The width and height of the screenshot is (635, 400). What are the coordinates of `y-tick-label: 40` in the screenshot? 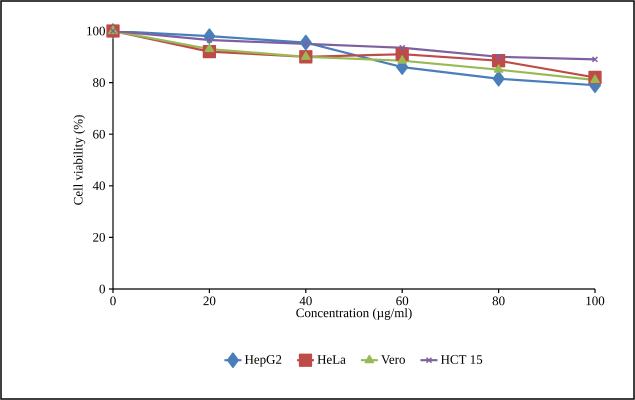 It's located at (98, 185).